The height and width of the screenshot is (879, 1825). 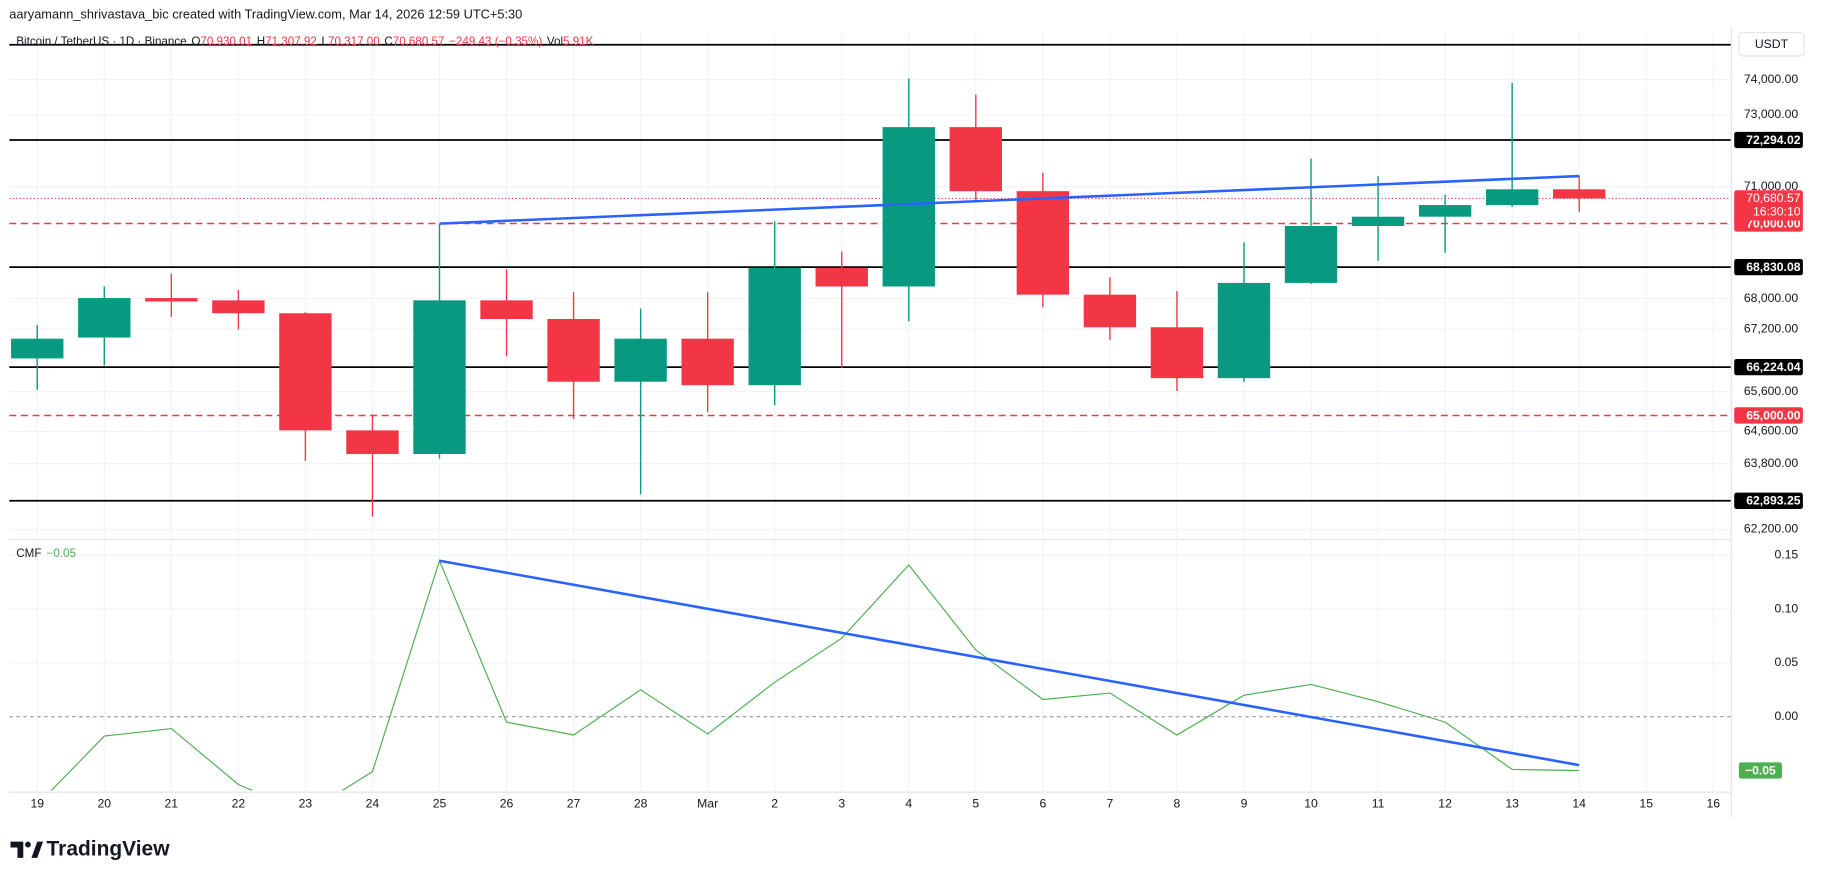 What do you see at coordinates (1786, 662) in the screenshot?
I see `y-tick-label: 0.05` at bounding box center [1786, 662].